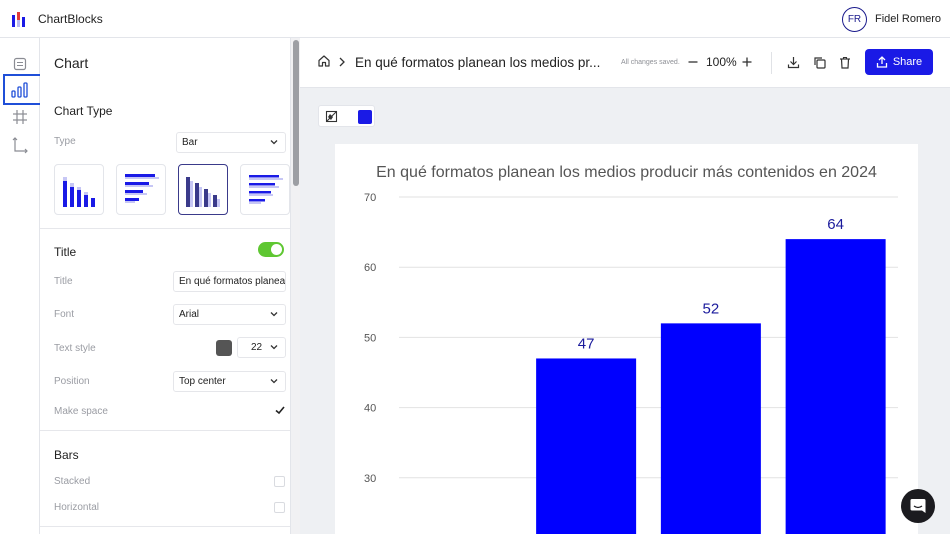 The height and width of the screenshot is (534, 950). Describe the element at coordinates (370, 198) in the screenshot. I see `y-tick-label: 70` at that location.